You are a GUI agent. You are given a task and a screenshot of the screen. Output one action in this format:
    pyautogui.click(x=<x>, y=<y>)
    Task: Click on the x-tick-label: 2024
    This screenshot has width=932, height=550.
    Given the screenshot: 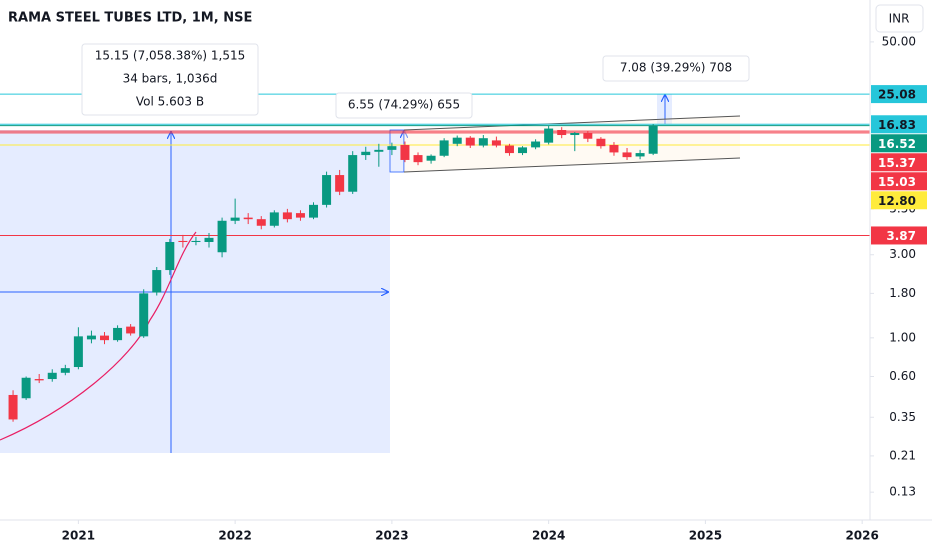 What is the action you would take?
    pyautogui.click(x=548, y=536)
    